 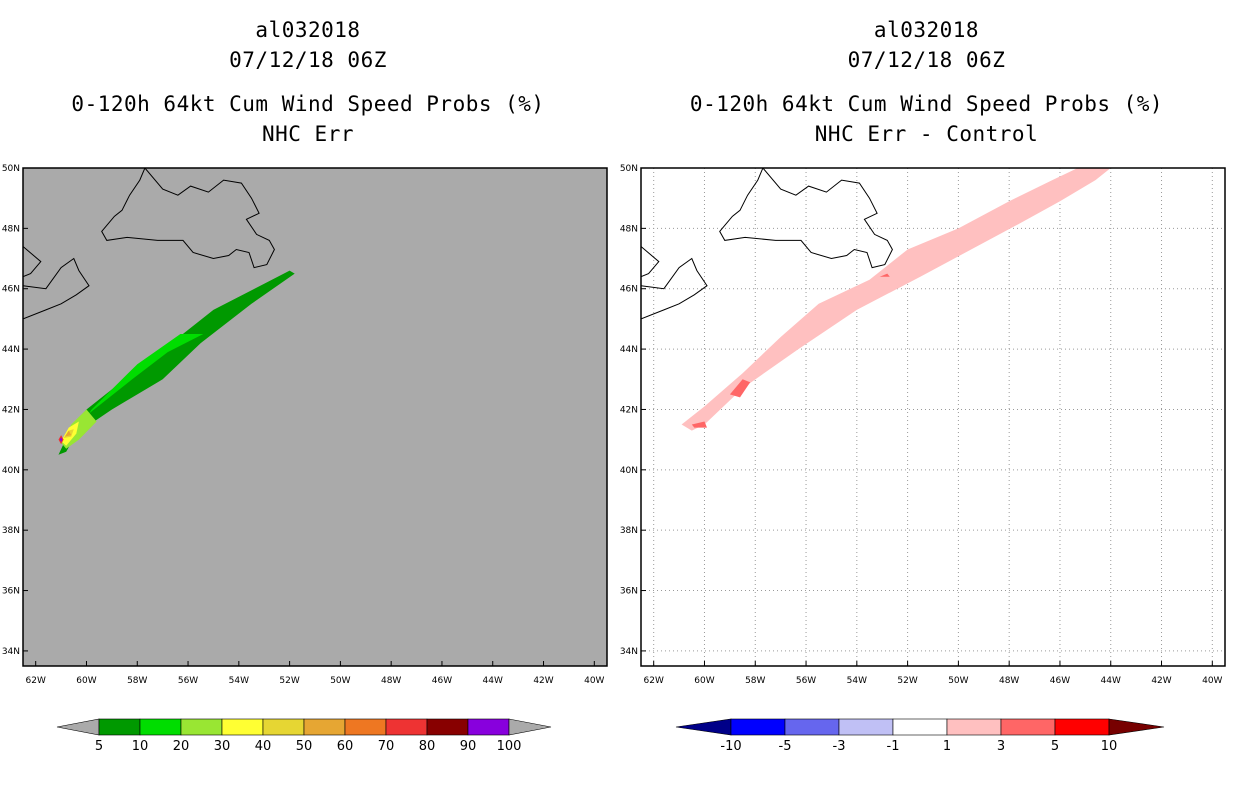 I want to click on colorbar-label: 30, so click(x=222, y=746).